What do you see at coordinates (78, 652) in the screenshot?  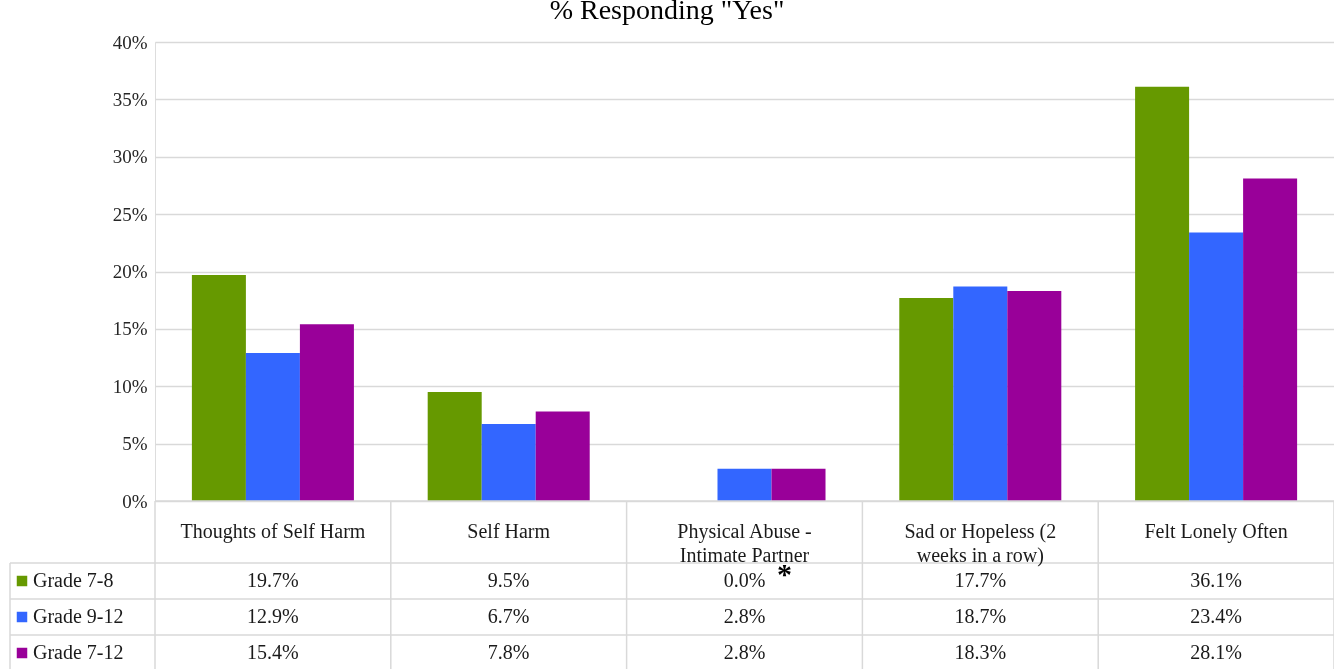 I see `legend-label: Grade 7-12` at bounding box center [78, 652].